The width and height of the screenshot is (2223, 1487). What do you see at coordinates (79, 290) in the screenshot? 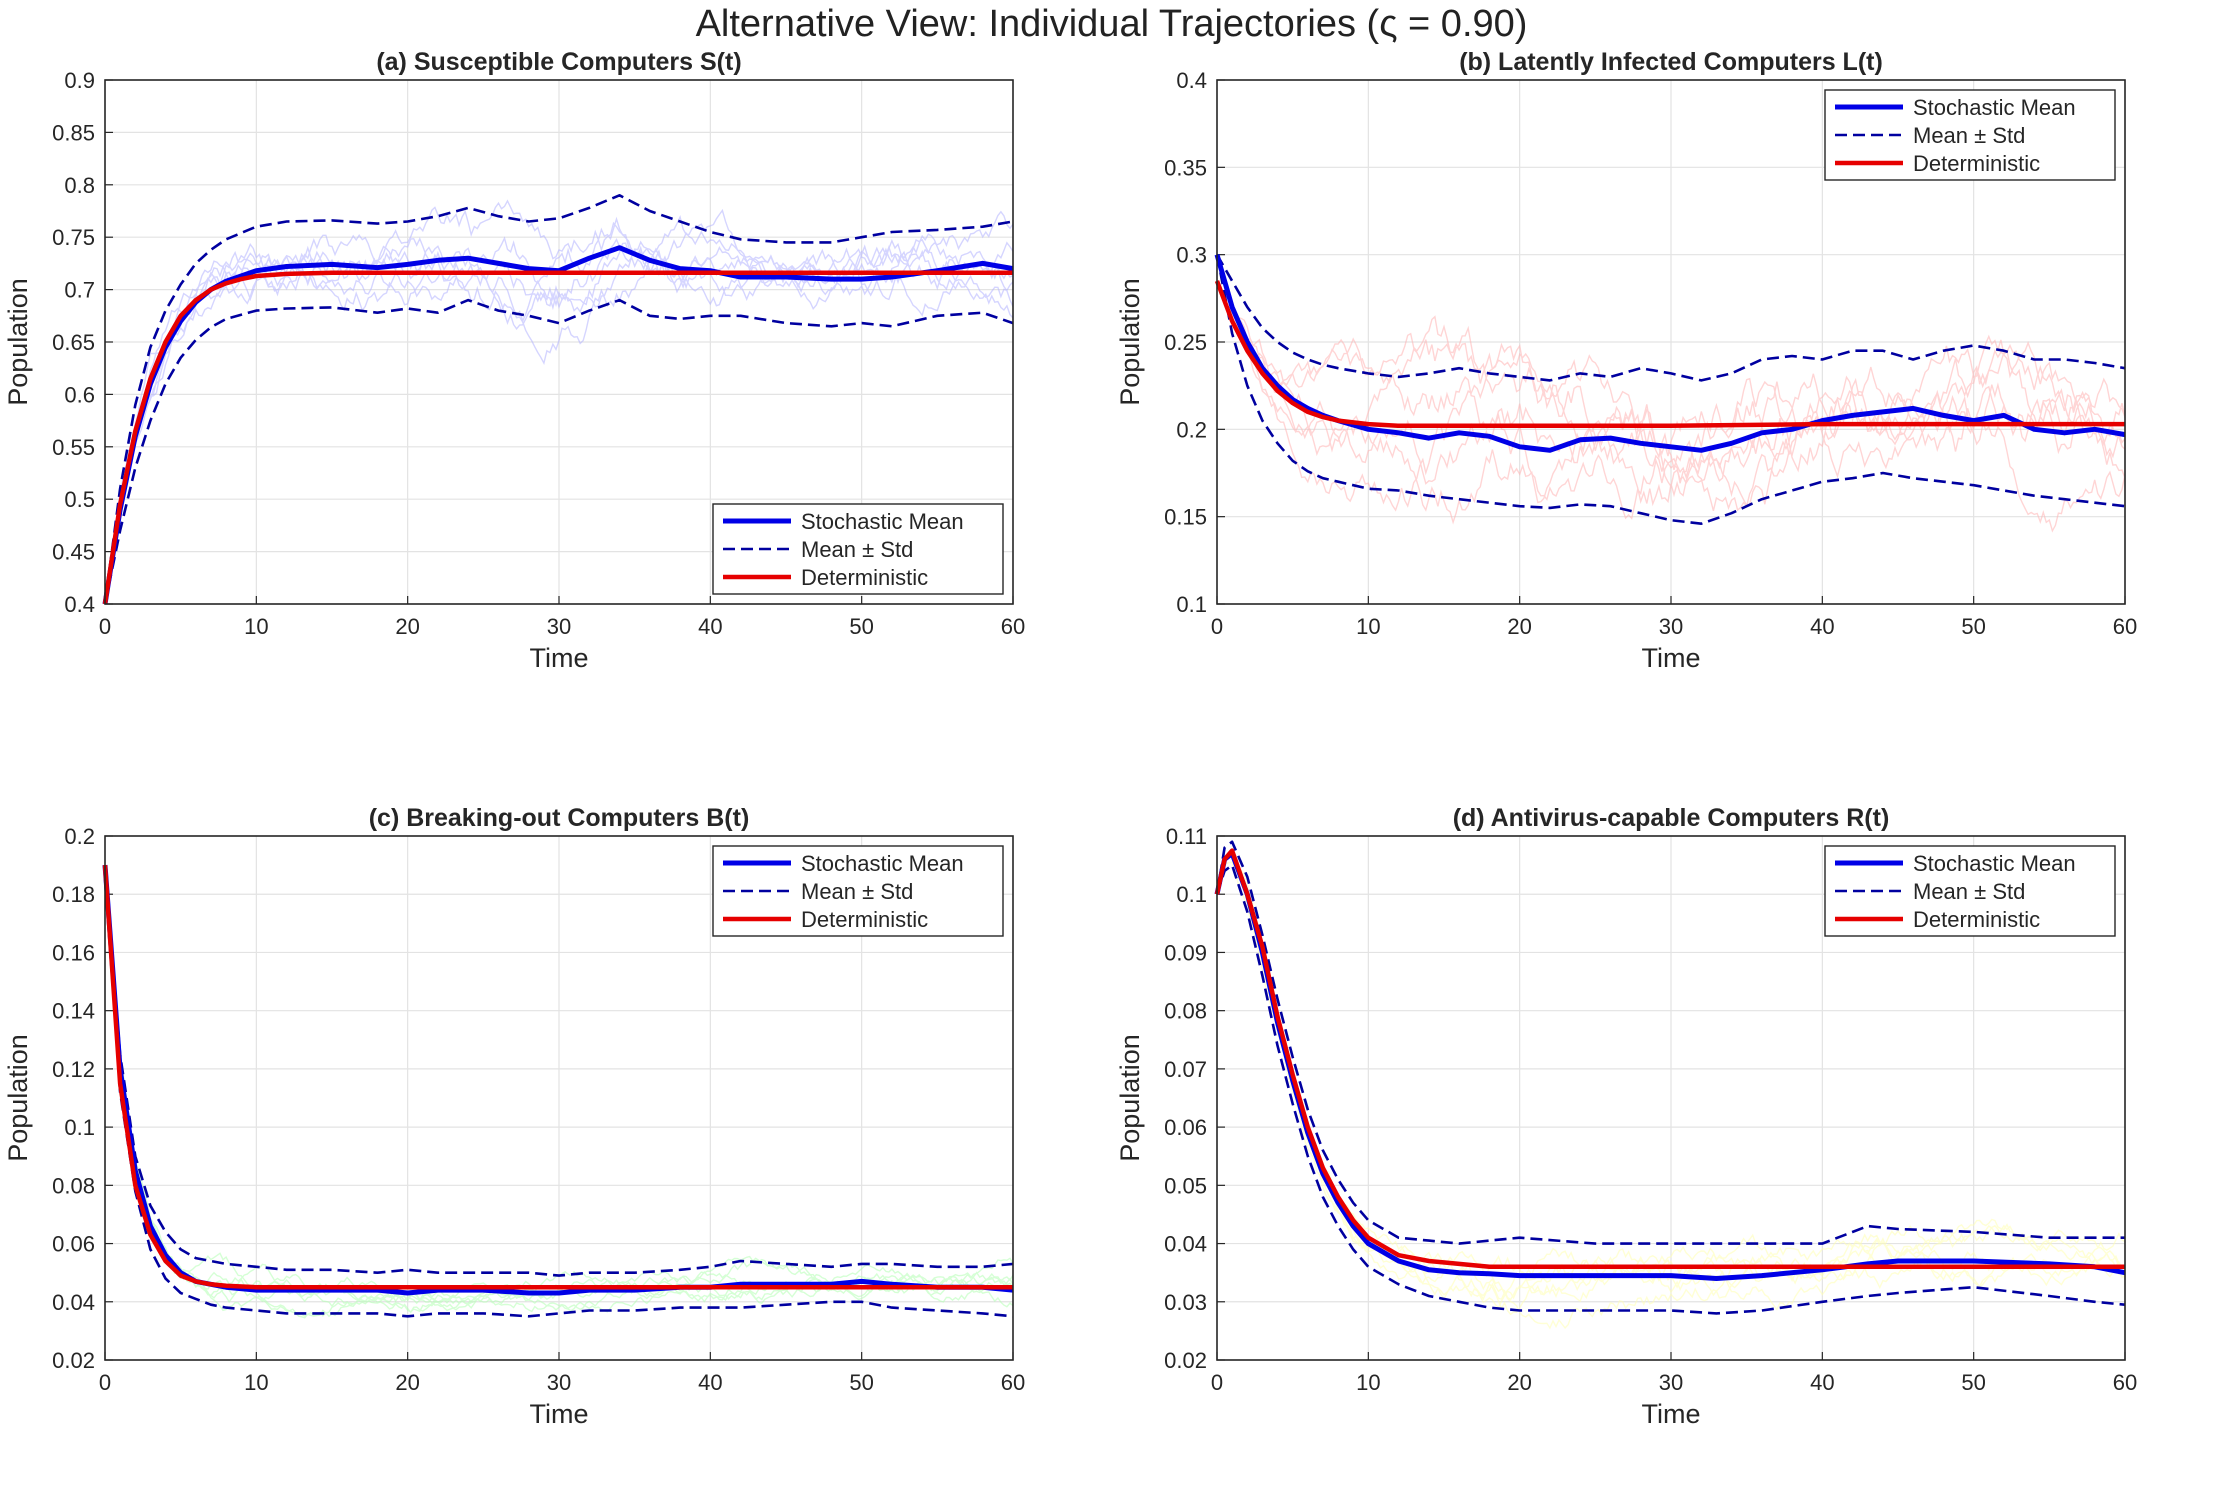
I see `y-tick-label: 0.7` at bounding box center [79, 290].